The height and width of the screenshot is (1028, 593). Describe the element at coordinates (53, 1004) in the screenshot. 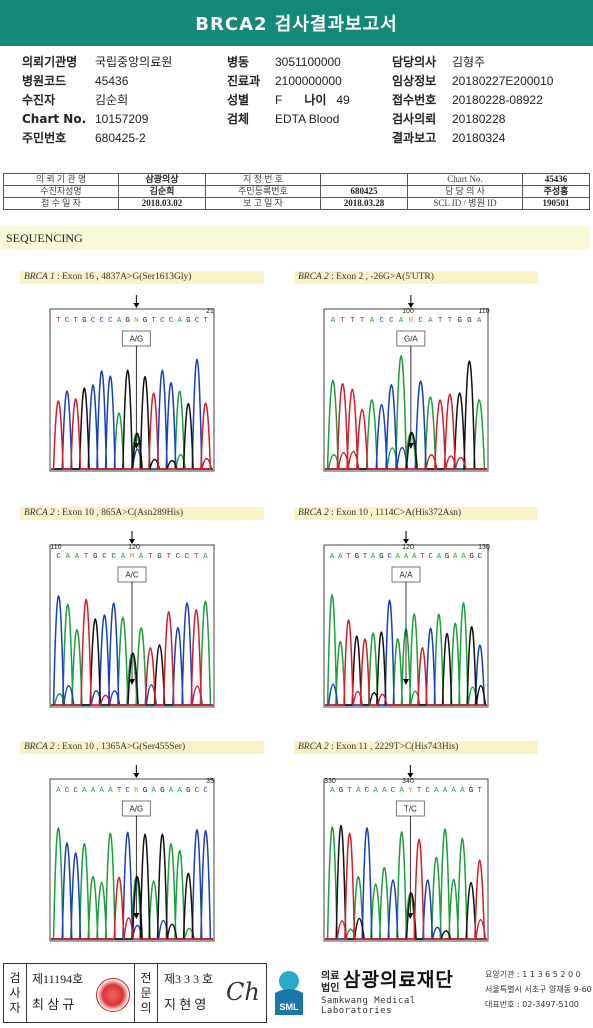

I see `inspector-name: 최 삼 규` at that location.